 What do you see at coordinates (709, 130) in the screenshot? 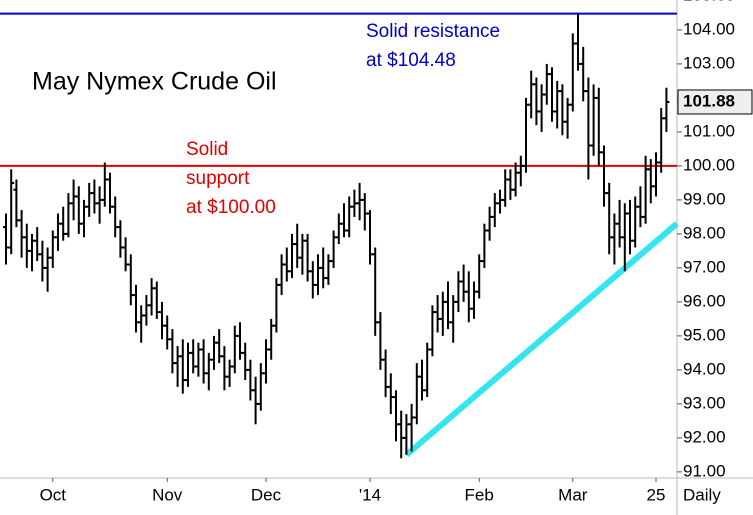
I see `y-tick-label: 101.00` at bounding box center [709, 130].